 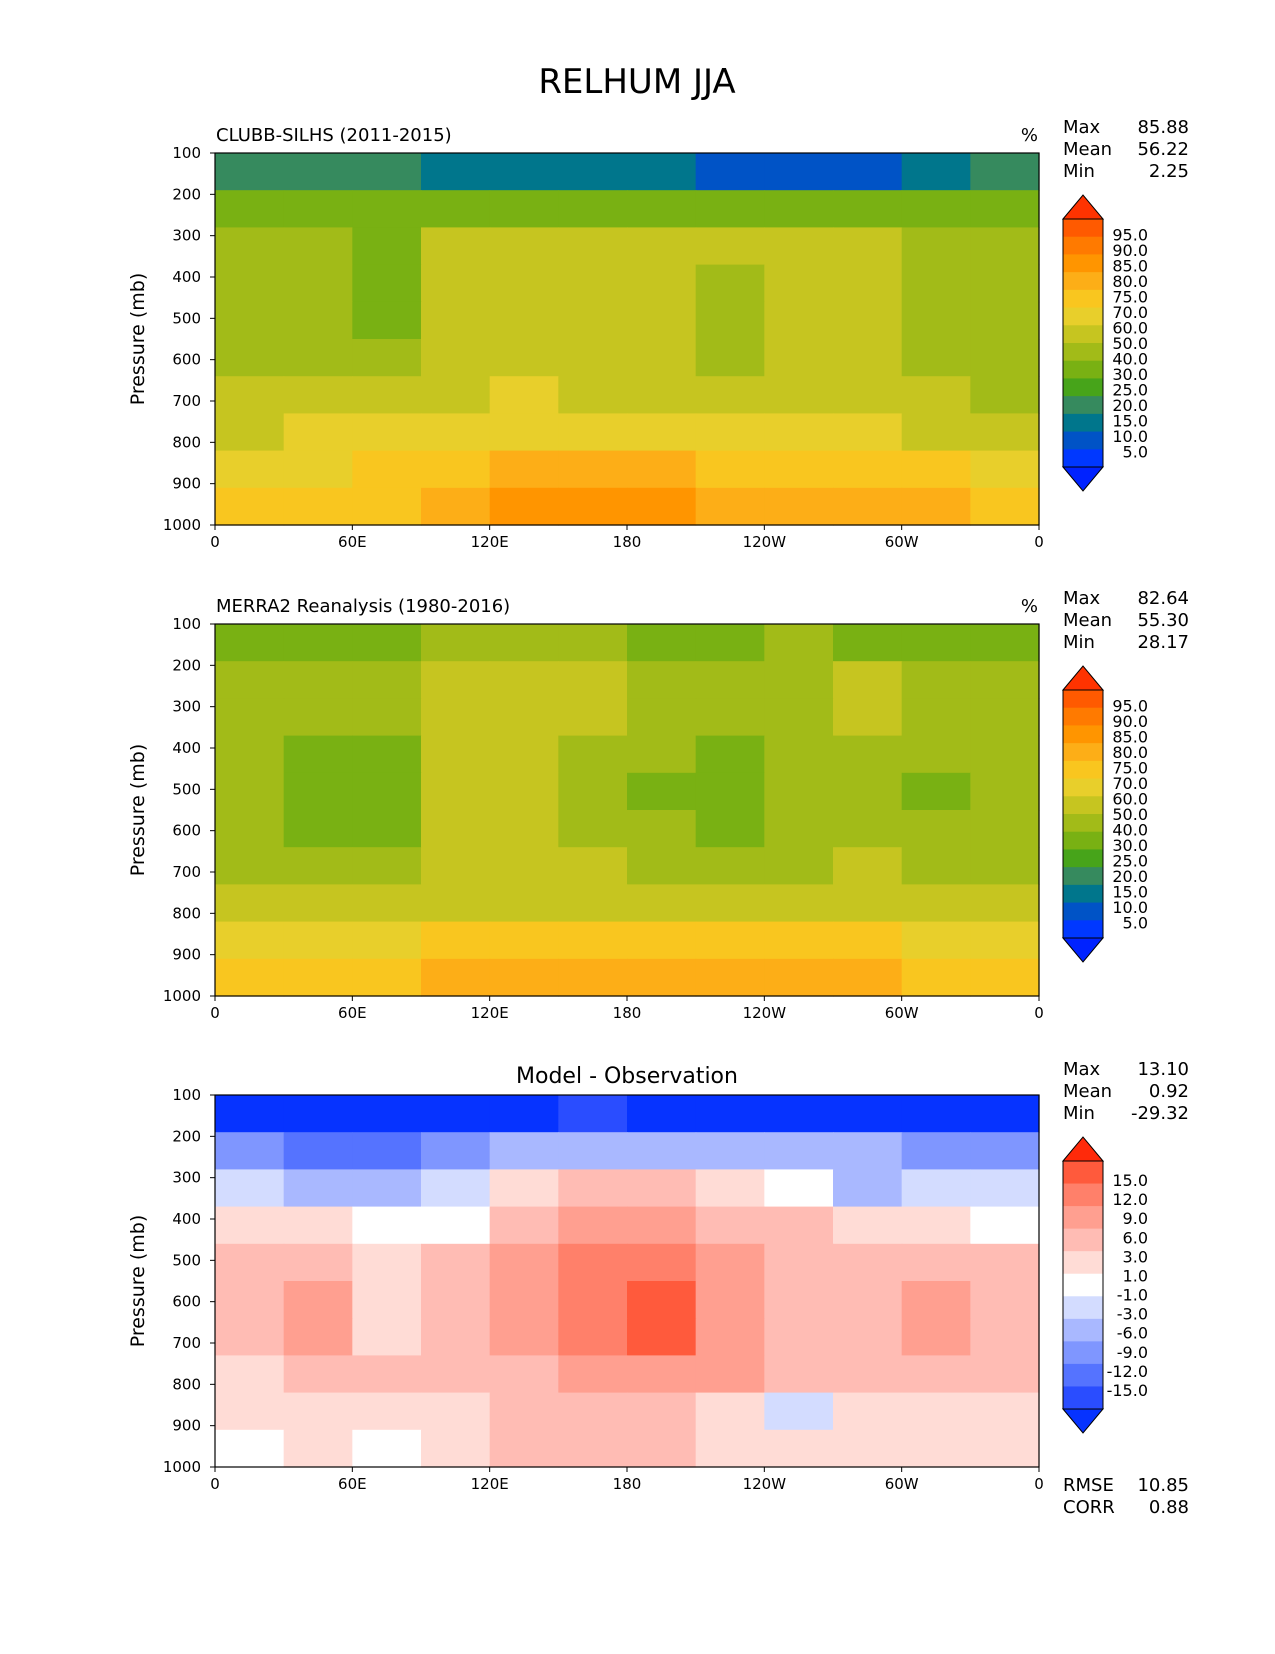 What do you see at coordinates (352, 542) in the screenshot?
I see `x-tick-label: 60E` at bounding box center [352, 542].